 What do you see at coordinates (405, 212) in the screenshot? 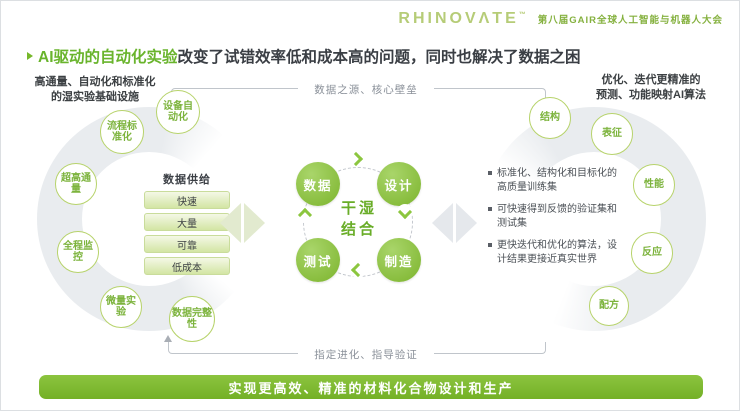
I see `cycle-arrow-down-icon` at bounding box center [405, 212].